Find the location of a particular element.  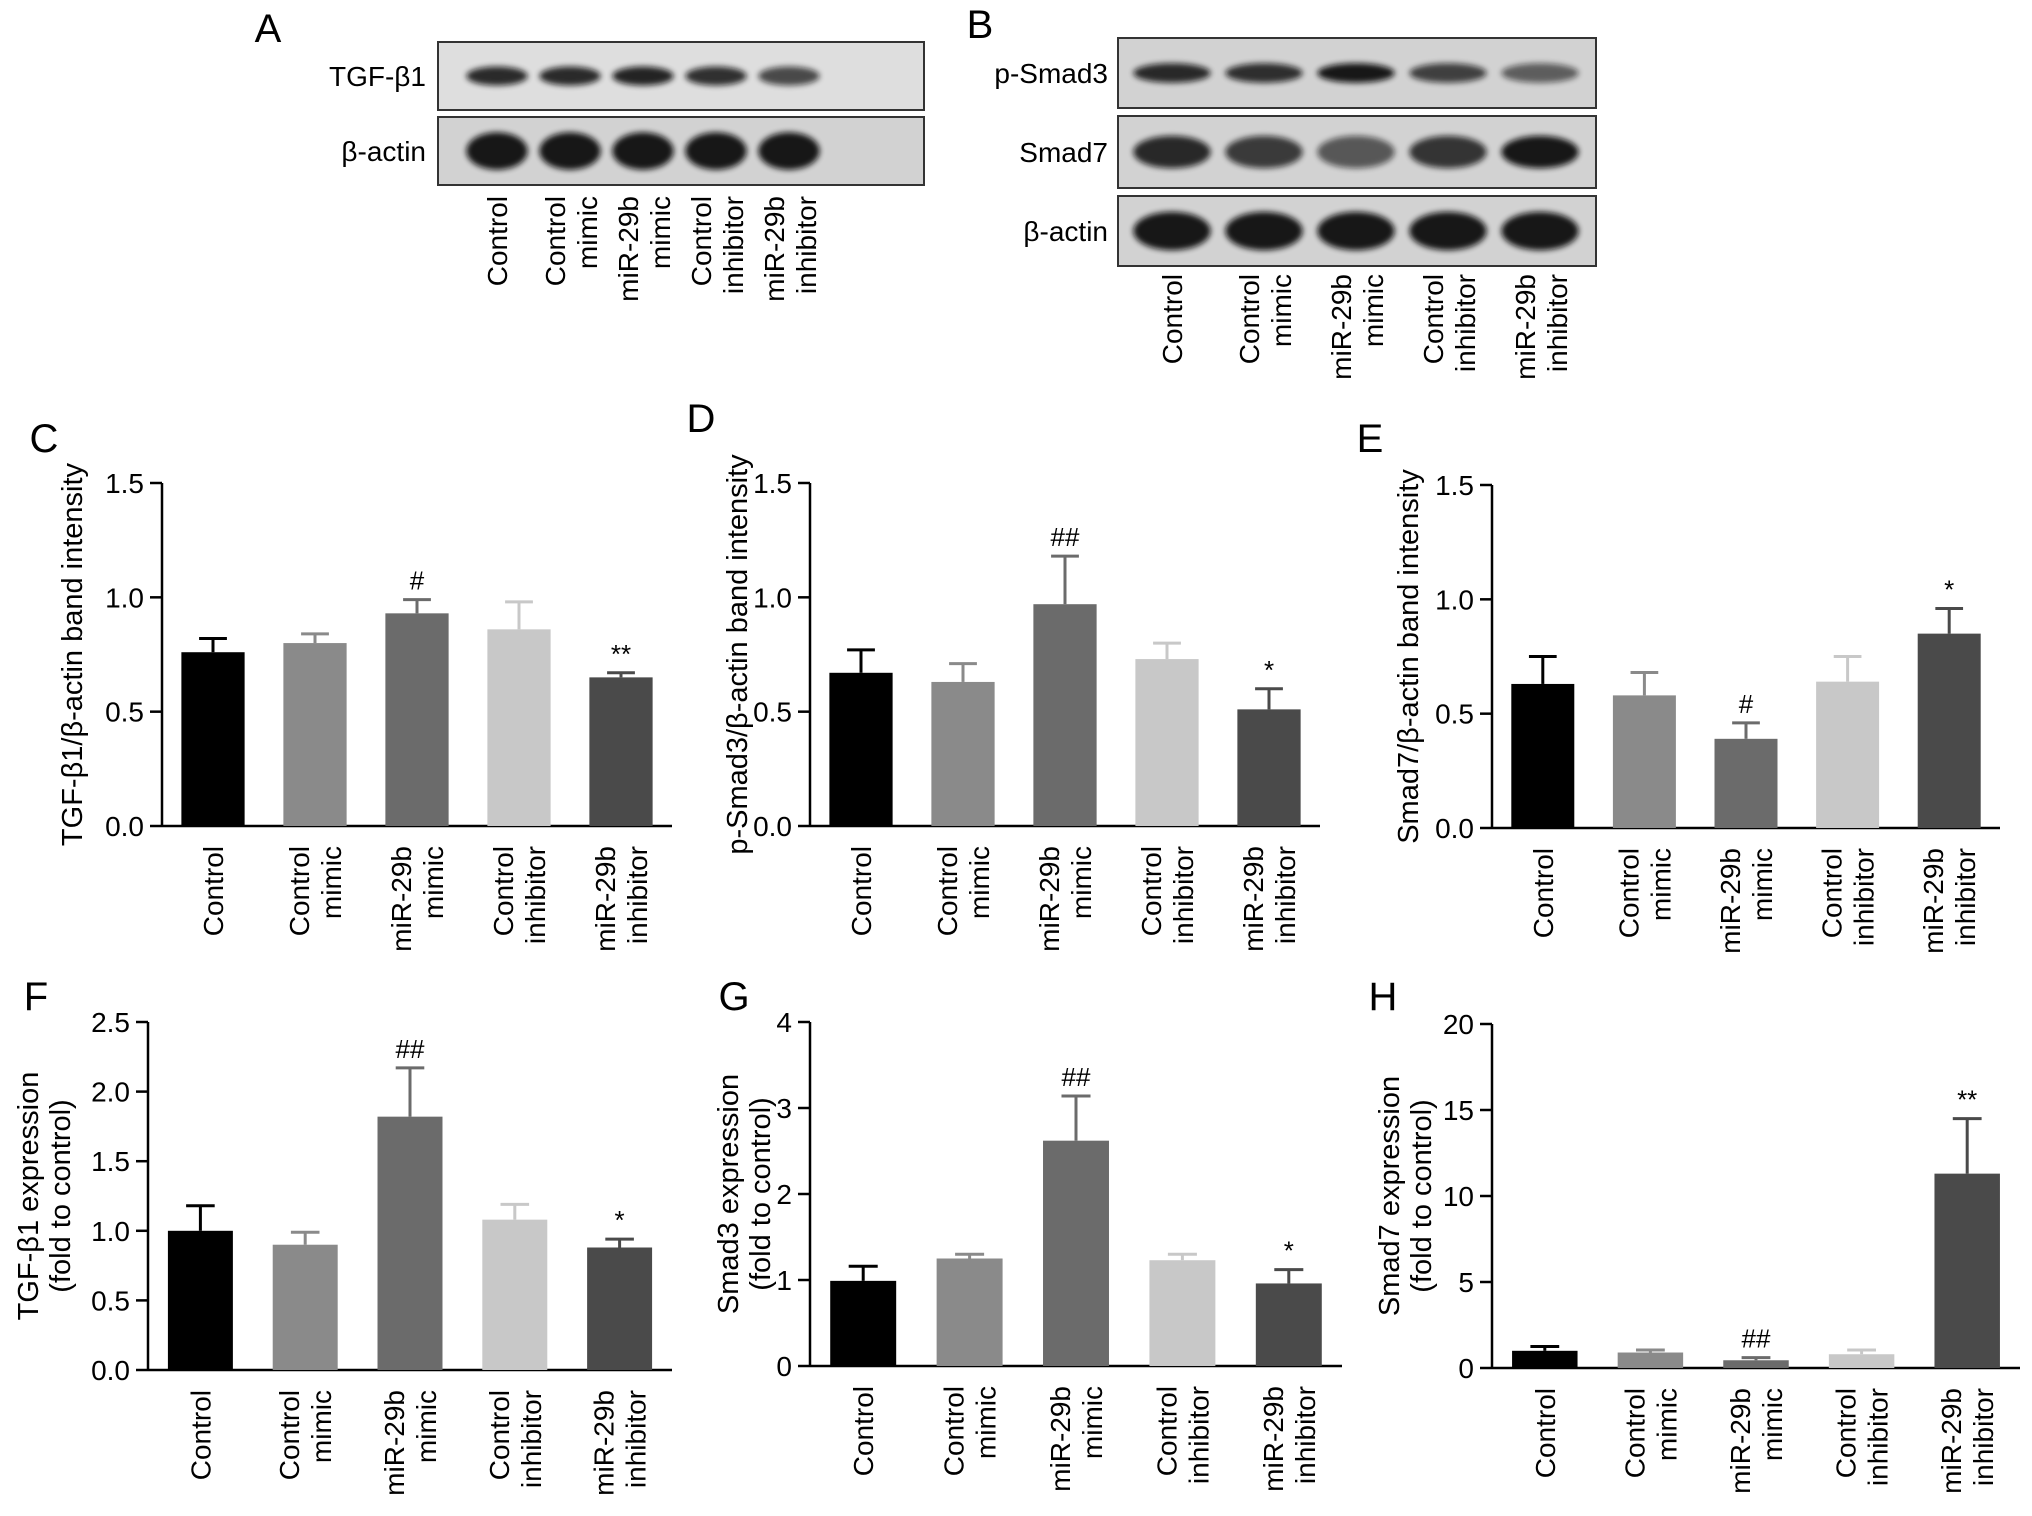

y-tick-label: 10 is located at coordinates (1458, 1196).